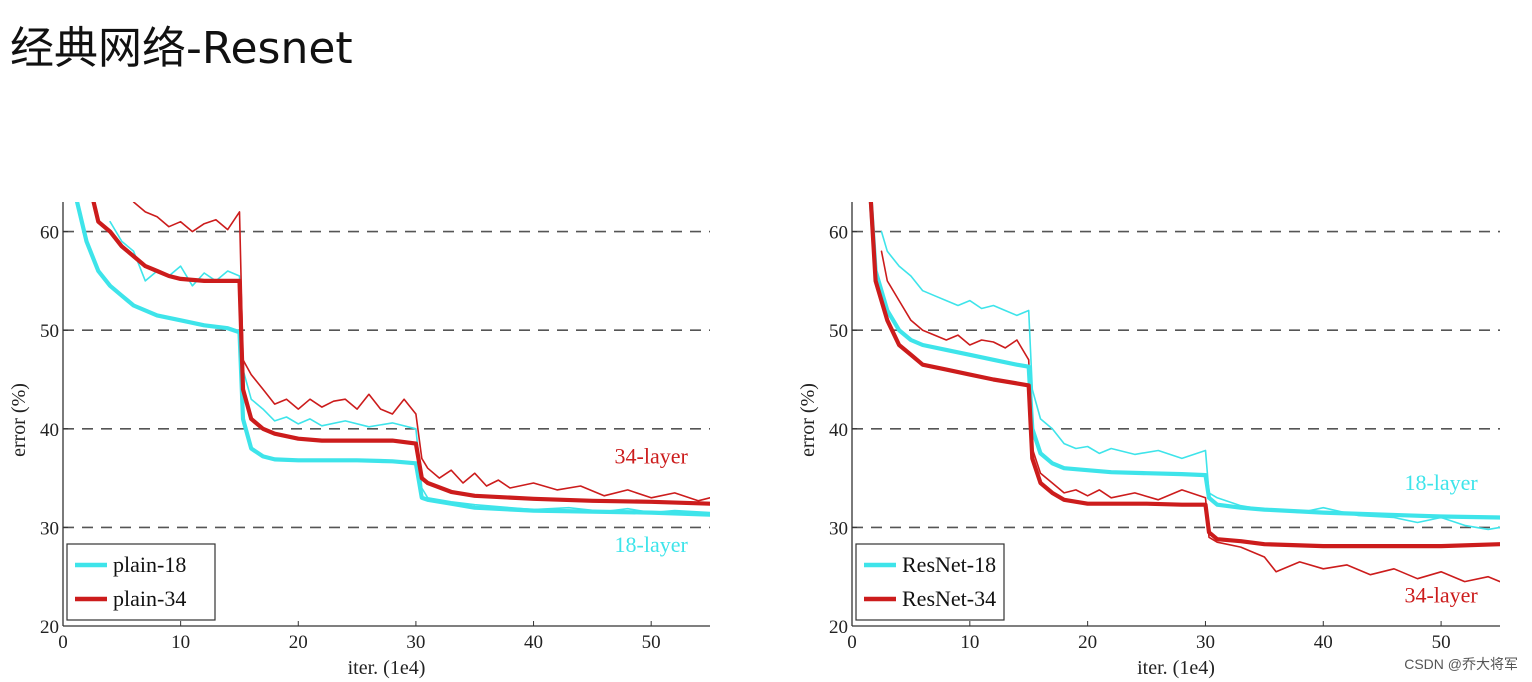 Image resolution: width=1532 pixels, height=682 pixels. I want to click on legend: plain-18 plain-34, so click(141, 582).